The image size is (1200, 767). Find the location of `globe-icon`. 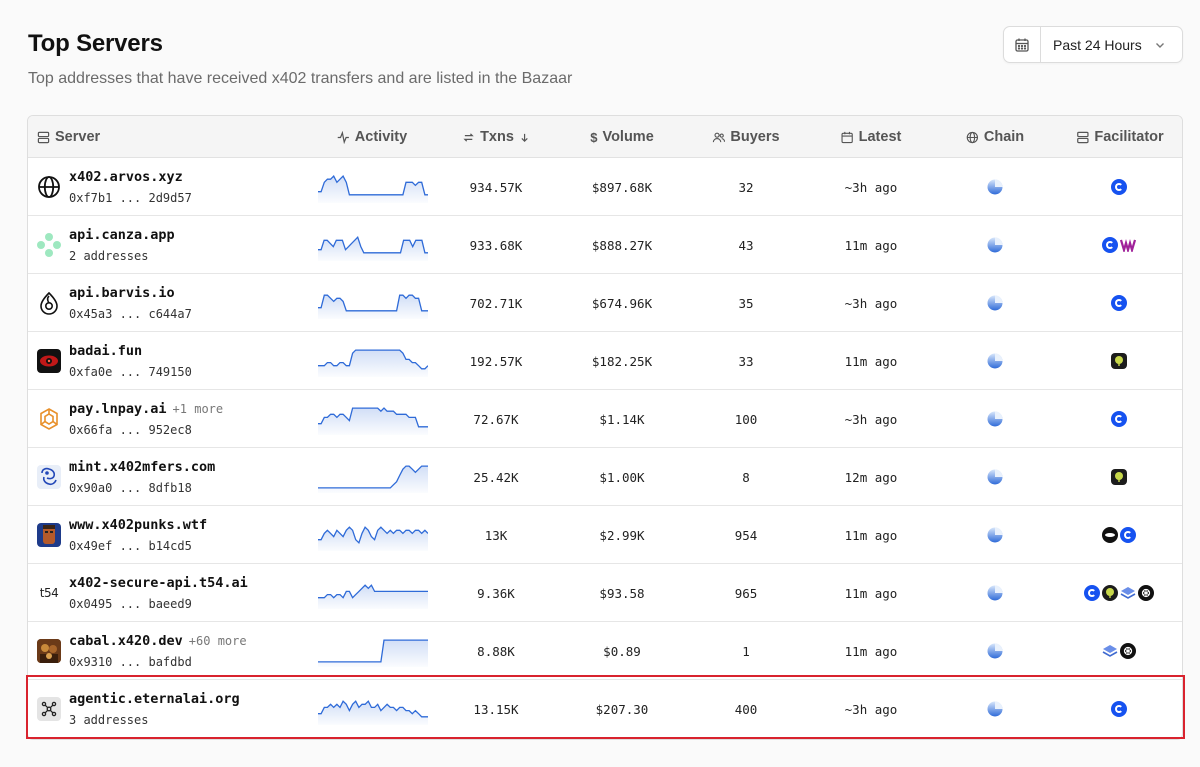

globe-icon is located at coordinates (972, 137).